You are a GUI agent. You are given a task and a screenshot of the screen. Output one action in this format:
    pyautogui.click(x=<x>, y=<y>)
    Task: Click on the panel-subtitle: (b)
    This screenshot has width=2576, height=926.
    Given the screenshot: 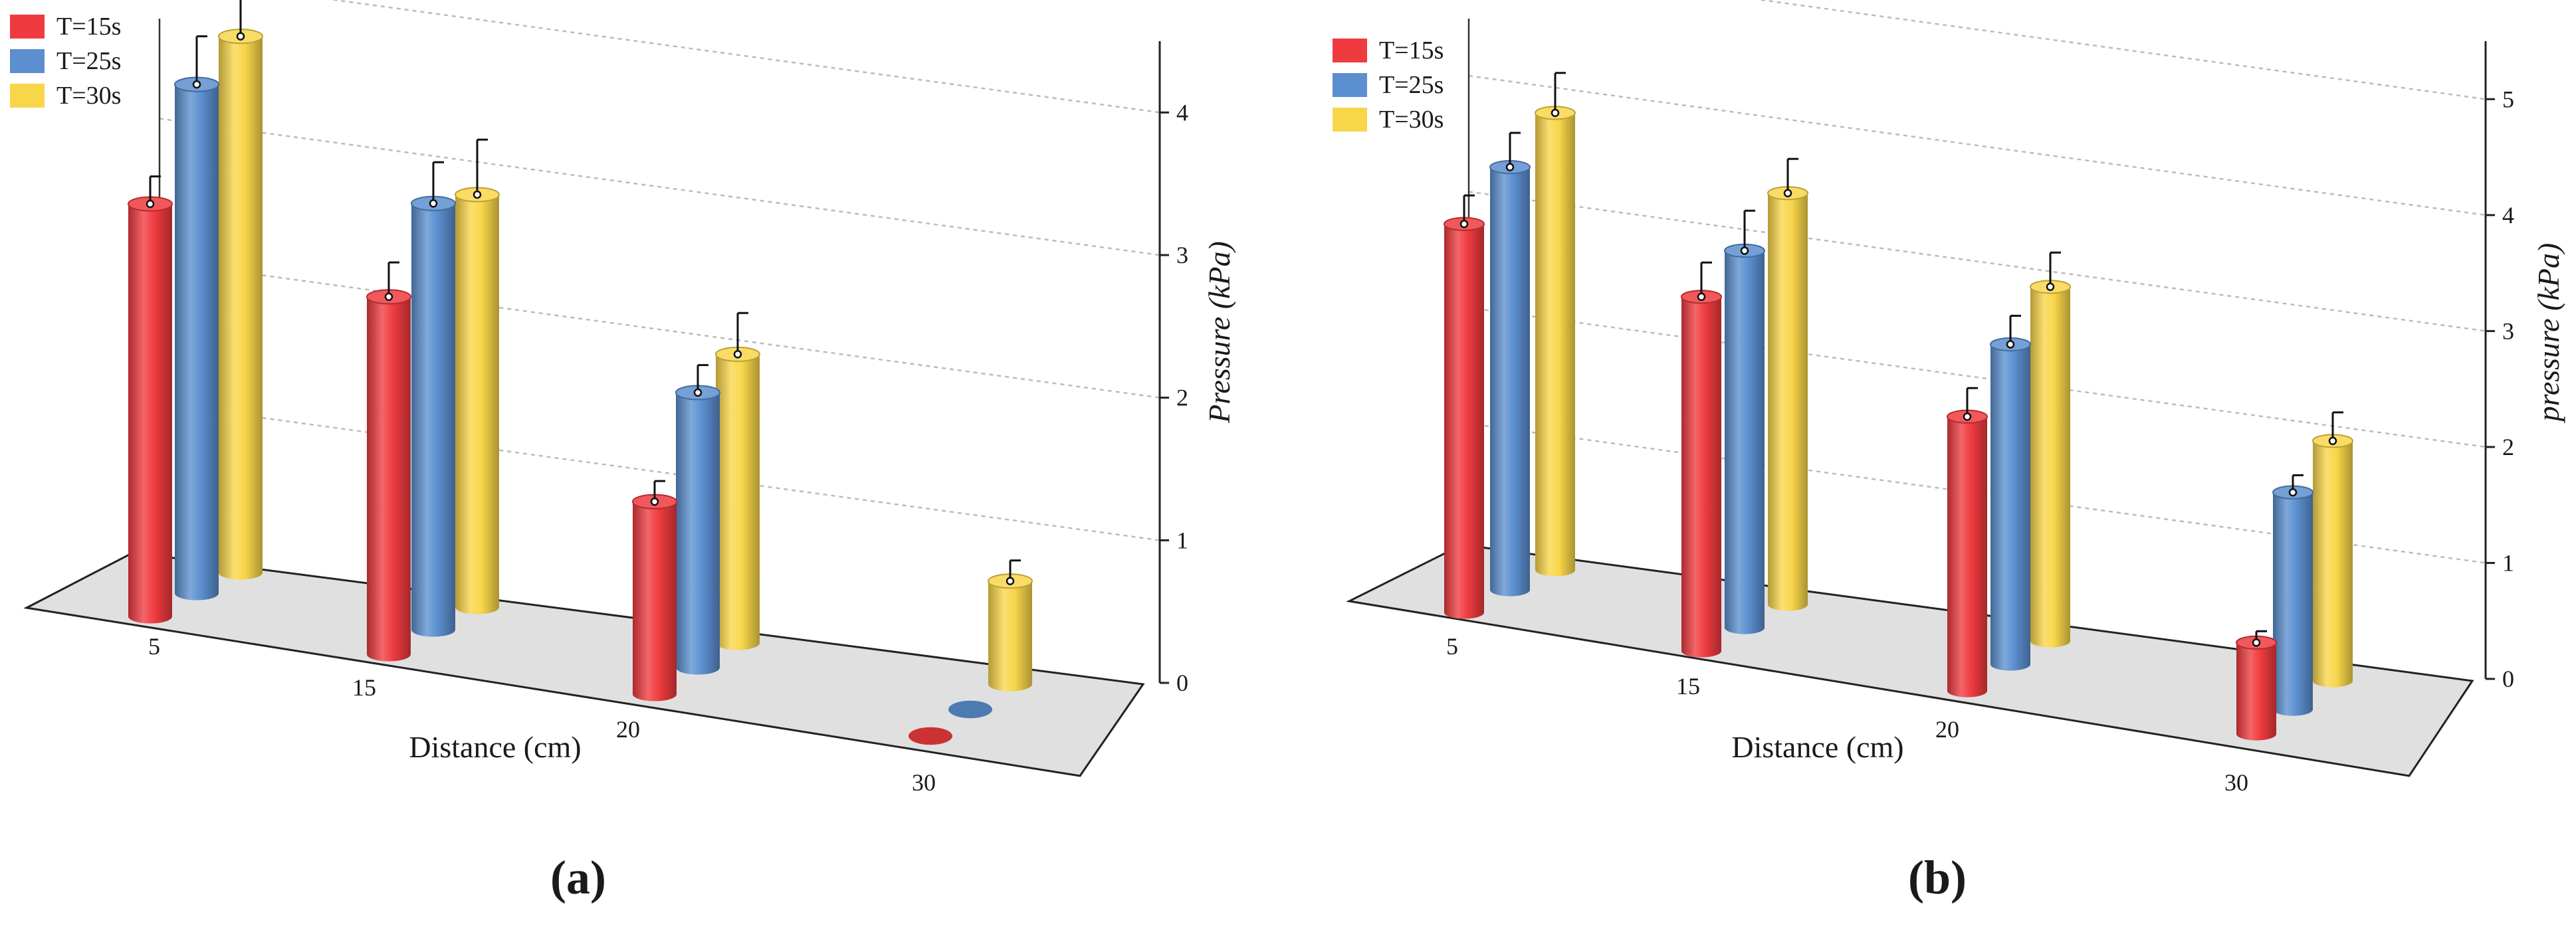 What is the action you would take?
    pyautogui.click(x=1937, y=877)
    